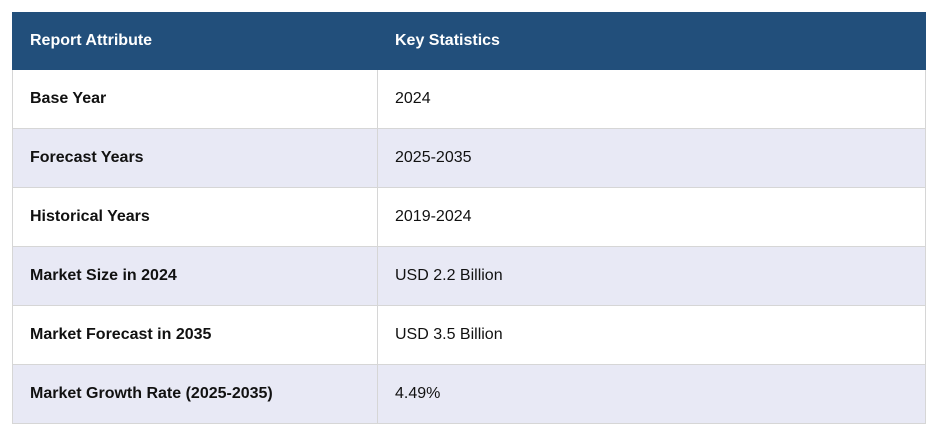 The height and width of the screenshot is (433, 935). What do you see at coordinates (195, 335) in the screenshot?
I see `attribute-cell: Market Forecast in 2035` at bounding box center [195, 335].